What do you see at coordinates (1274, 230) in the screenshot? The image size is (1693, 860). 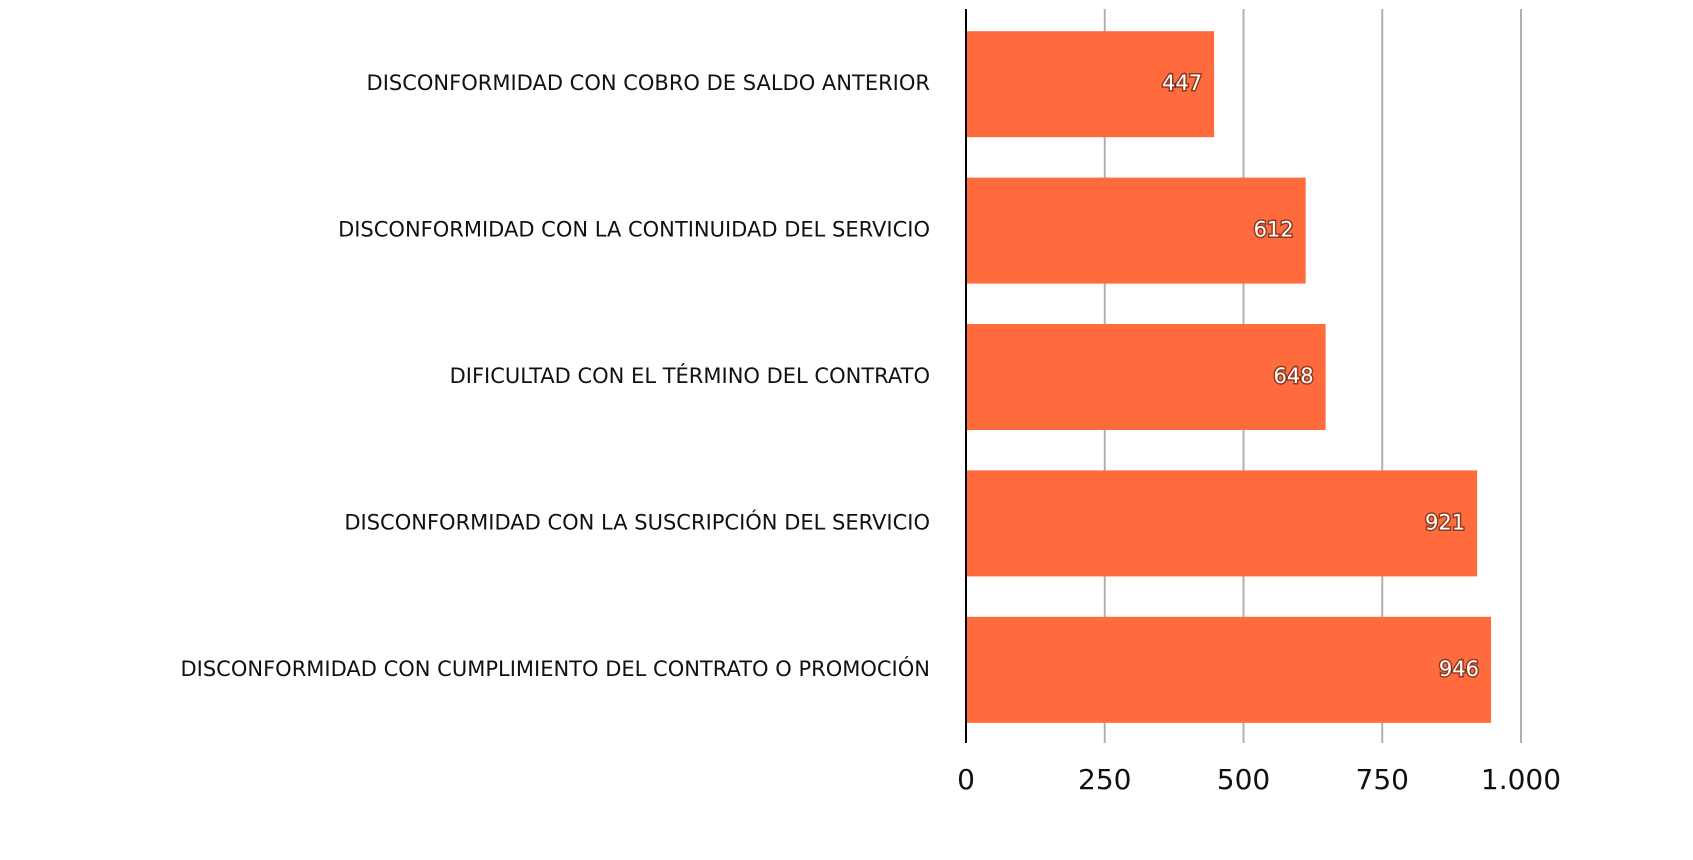 I see `value-label: 612` at bounding box center [1274, 230].